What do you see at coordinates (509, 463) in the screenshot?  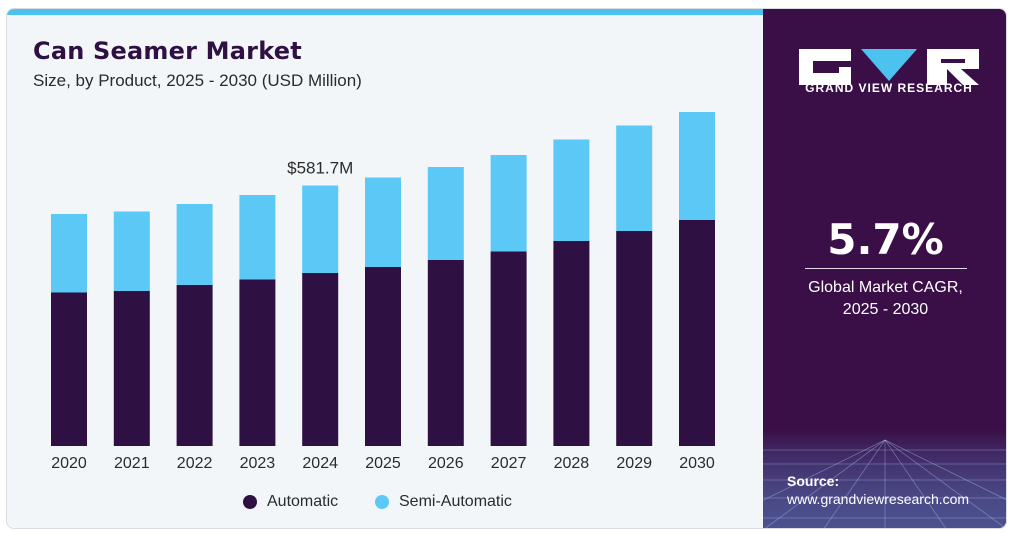 I see `x-tick-label-2027: 2027` at bounding box center [509, 463].